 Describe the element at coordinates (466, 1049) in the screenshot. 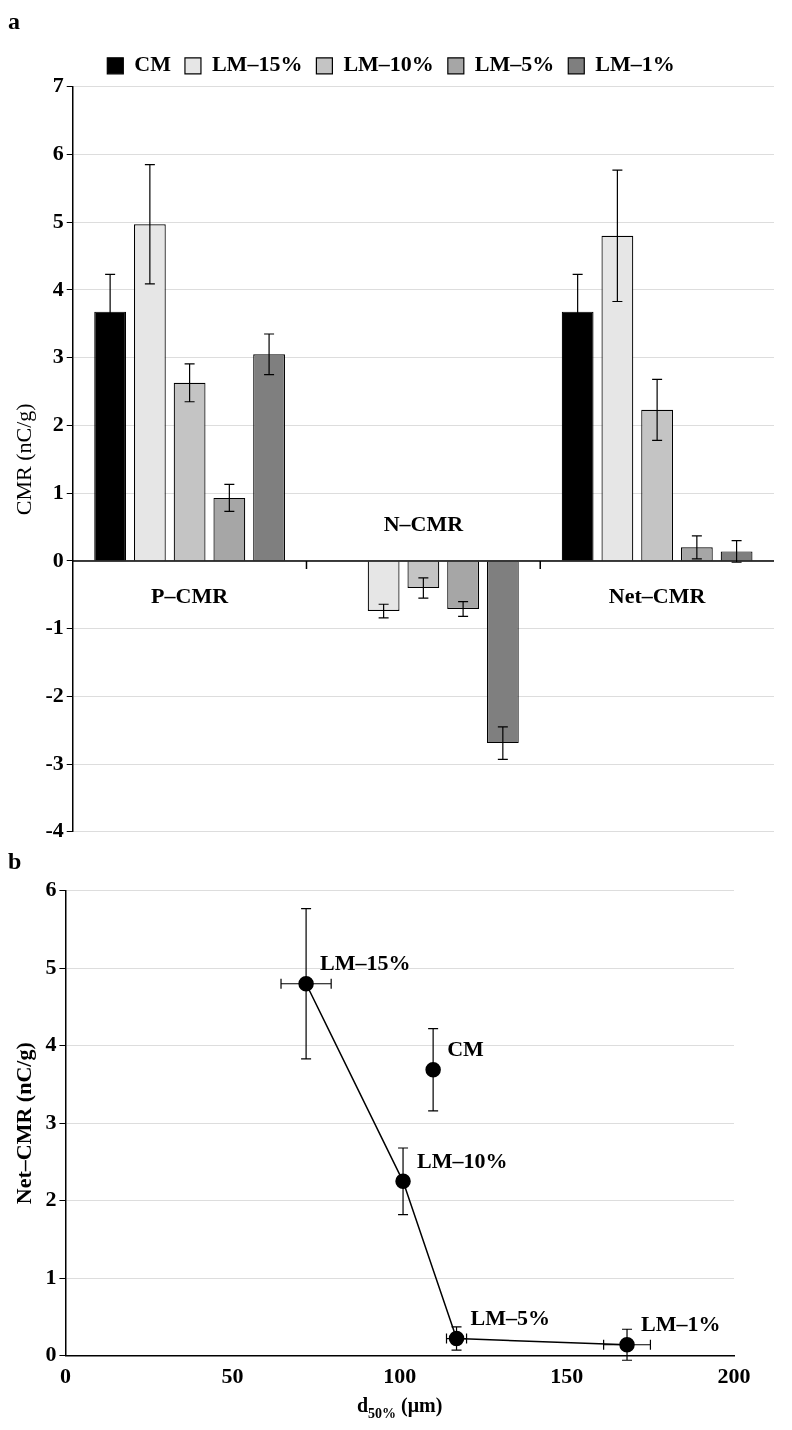

I see `annotation: CM` at that location.